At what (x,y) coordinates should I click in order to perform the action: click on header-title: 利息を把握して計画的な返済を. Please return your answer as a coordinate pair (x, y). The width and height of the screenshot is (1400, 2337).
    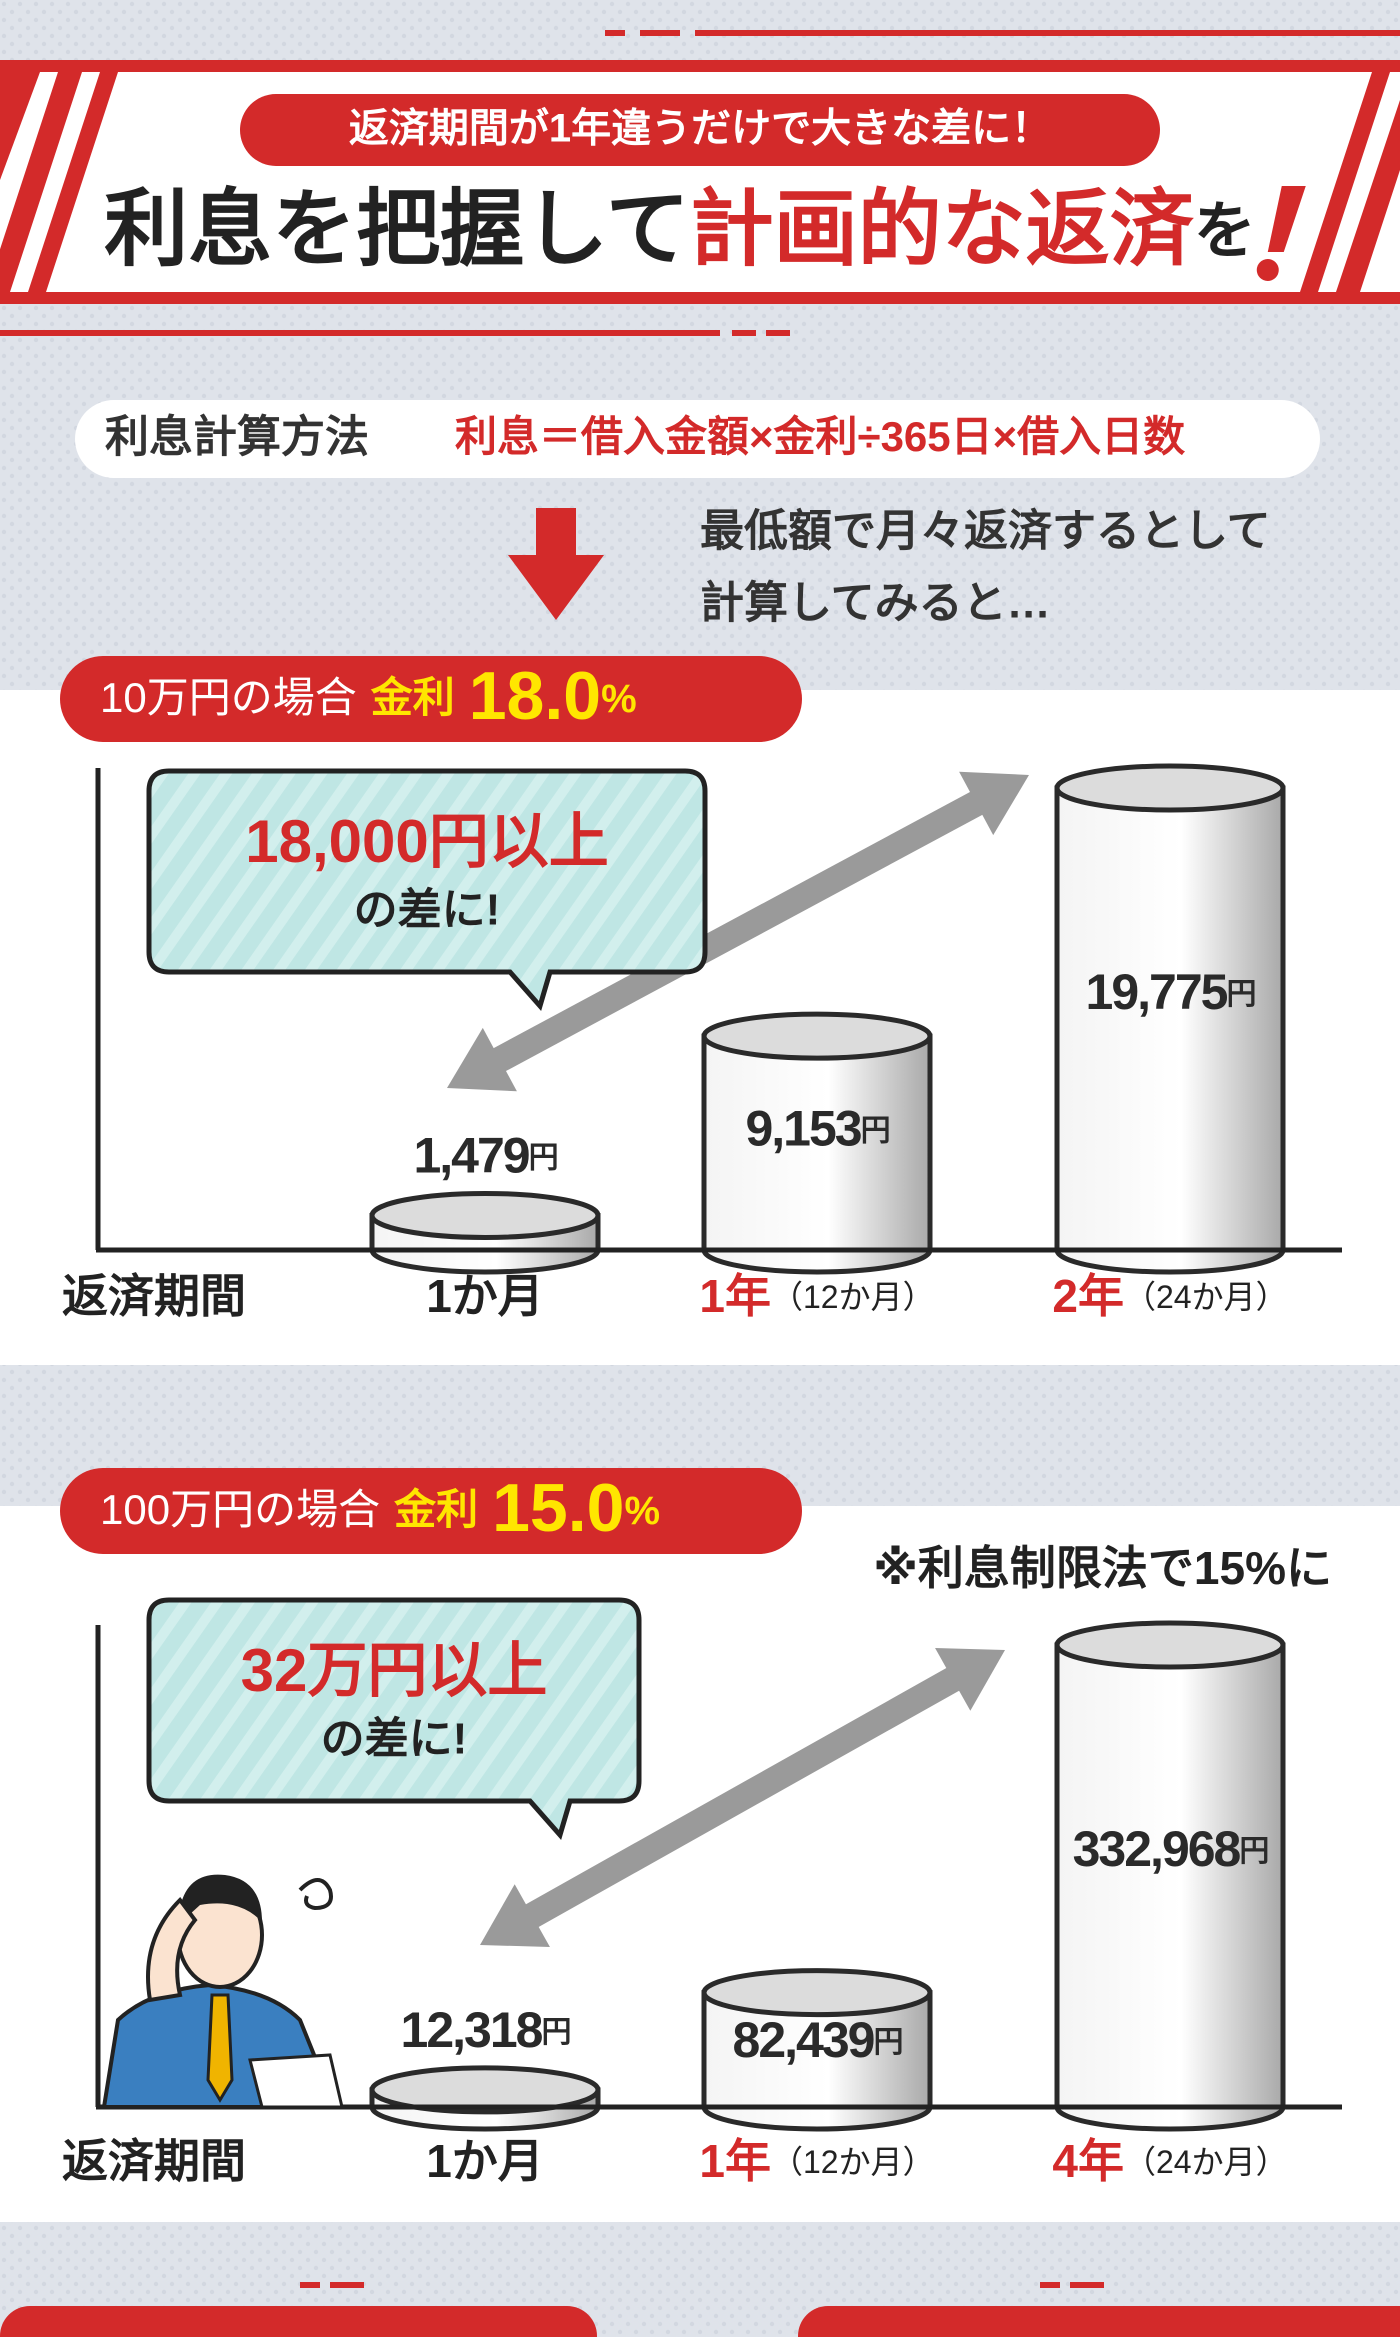
    Looking at the image, I should click on (680, 229).